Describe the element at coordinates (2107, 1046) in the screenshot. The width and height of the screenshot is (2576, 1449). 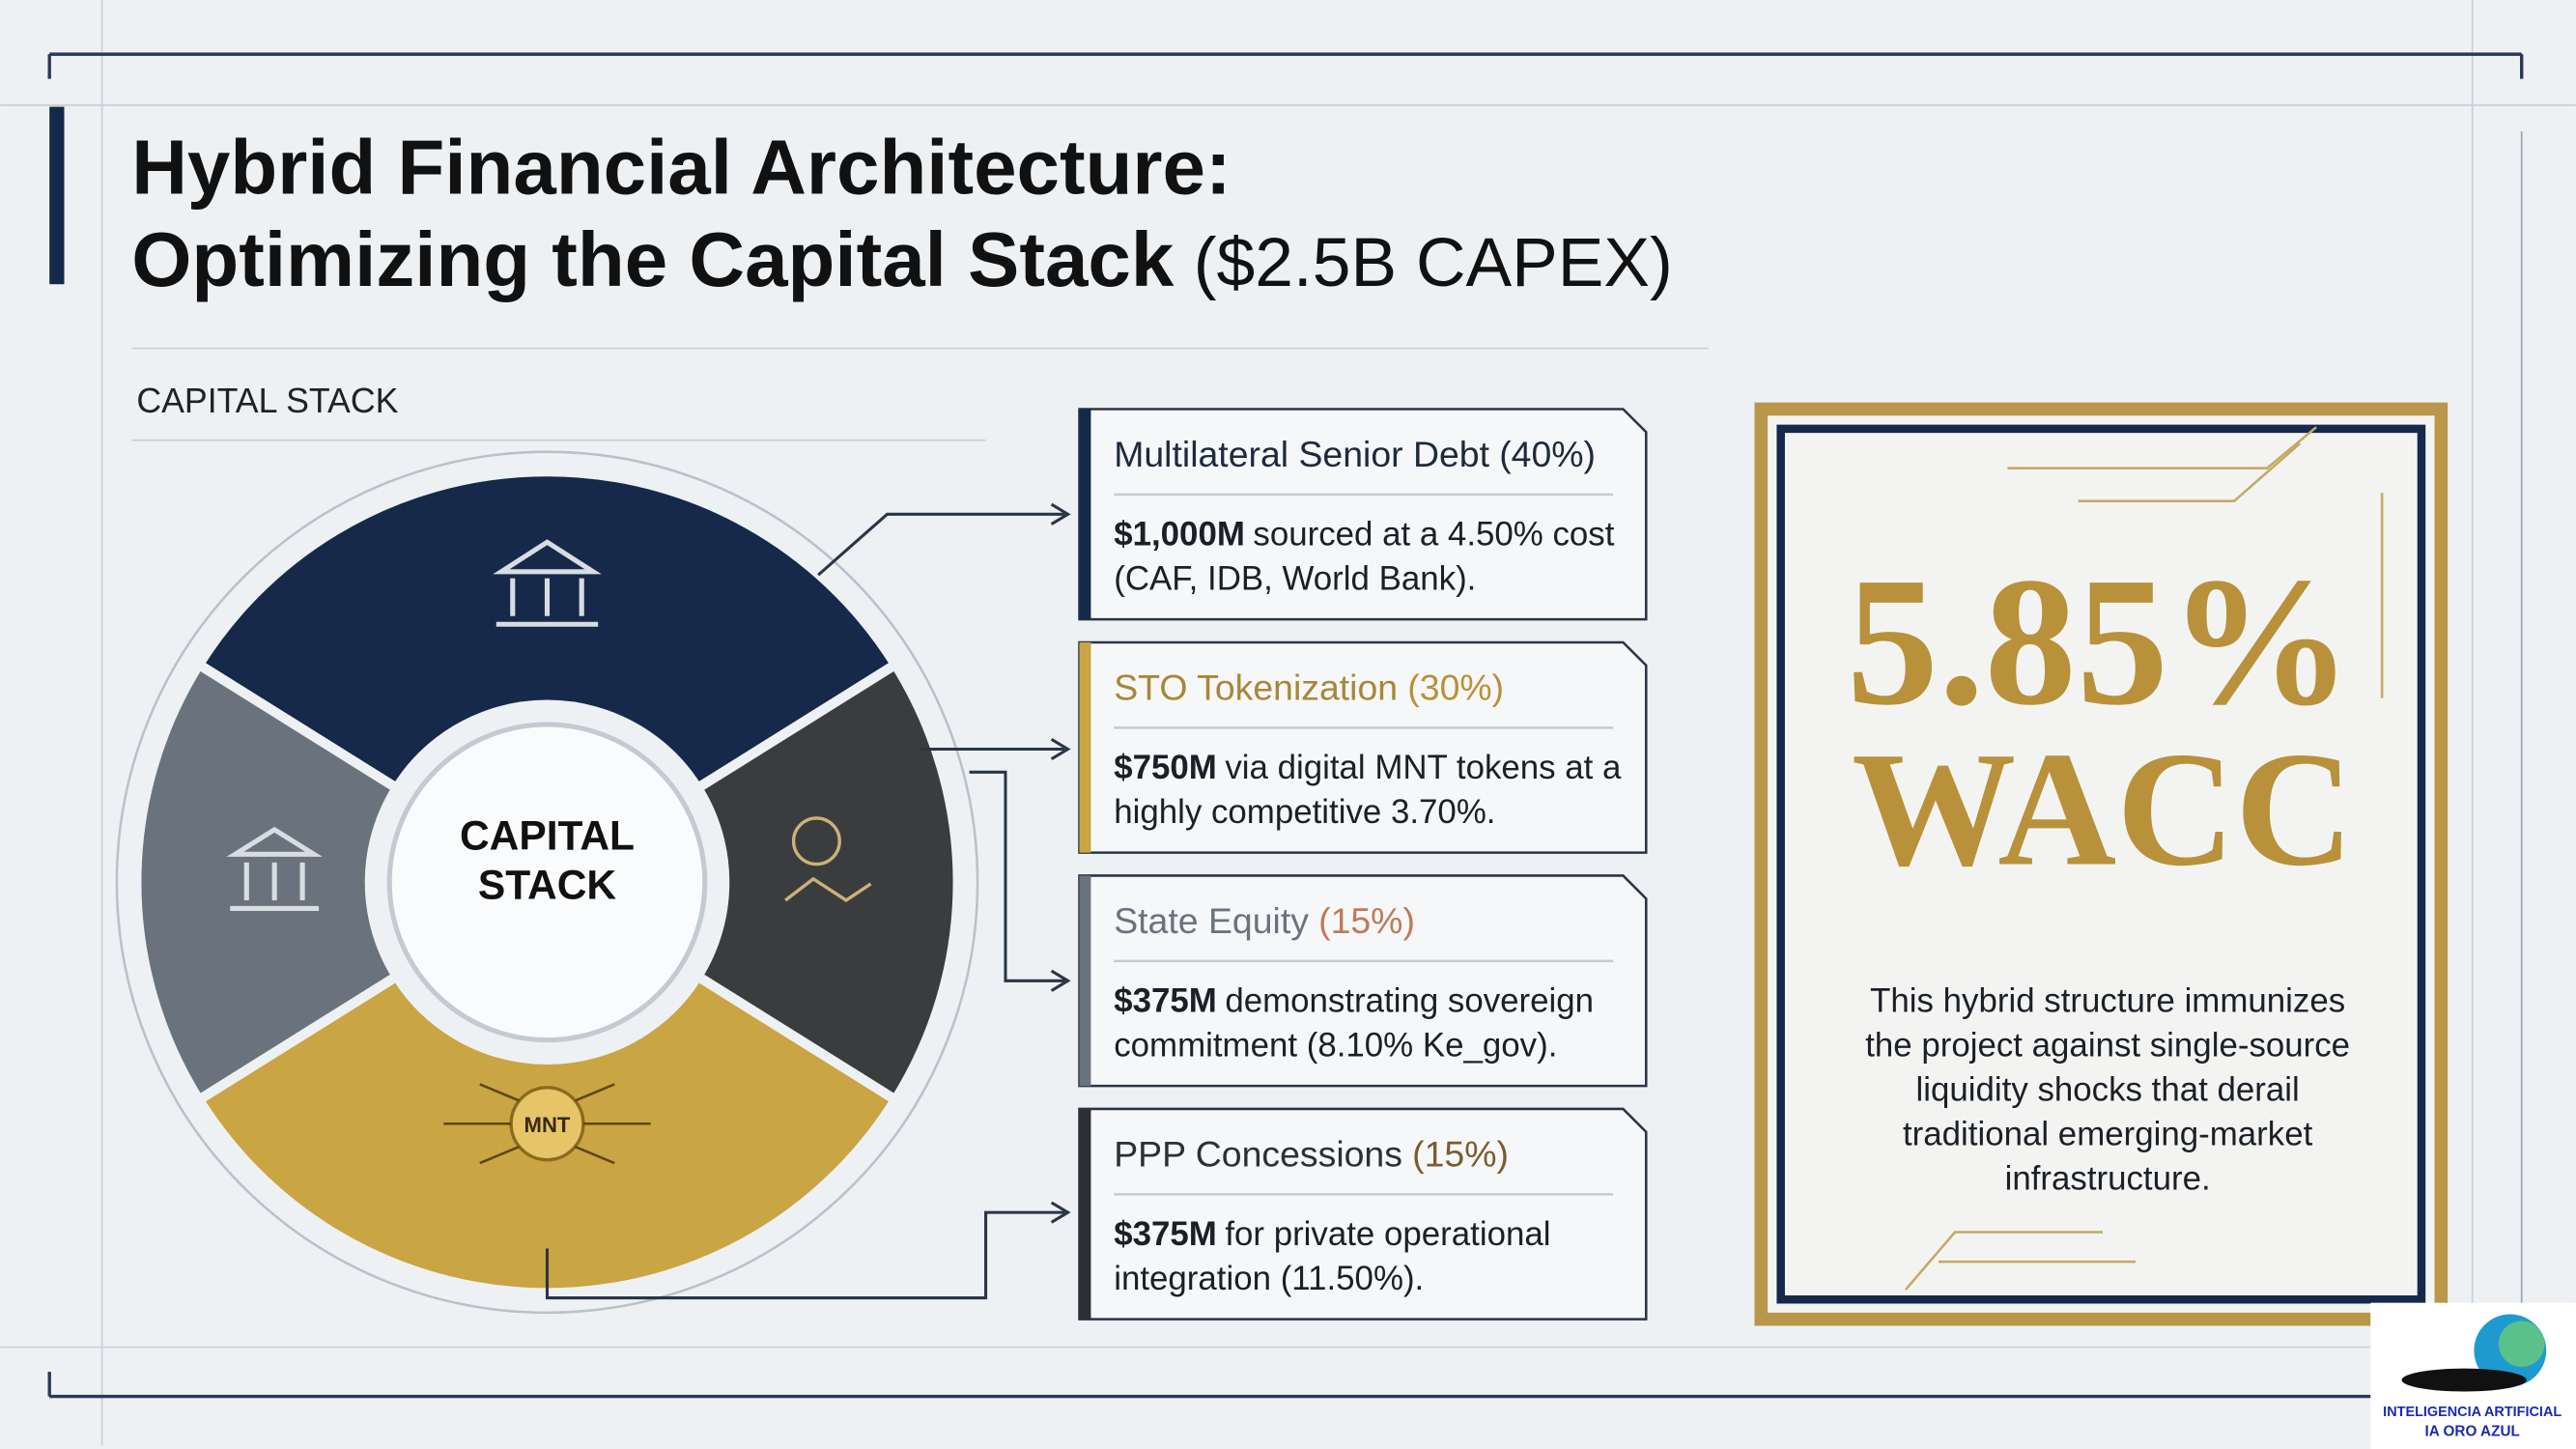
I see `wacc-description: the project against single-source` at that location.